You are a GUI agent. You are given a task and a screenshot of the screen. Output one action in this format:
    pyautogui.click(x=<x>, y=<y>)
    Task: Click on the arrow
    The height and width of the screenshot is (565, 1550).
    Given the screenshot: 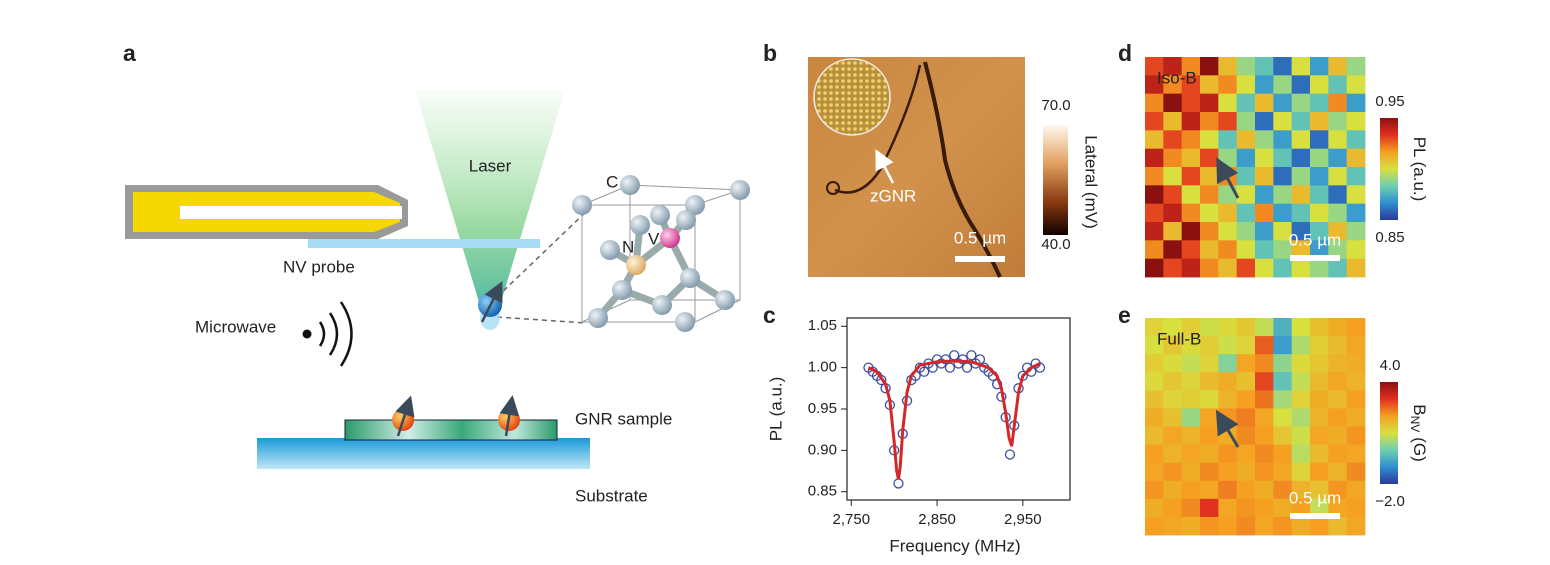 What is the action you would take?
    pyautogui.click(x=885, y=166)
    